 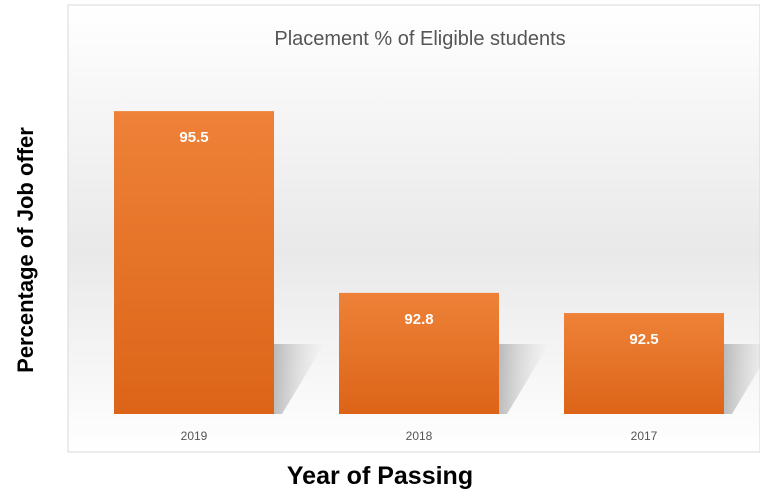 What do you see at coordinates (194, 262) in the screenshot?
I see `bar-2019` at bounding box center [194, 262].